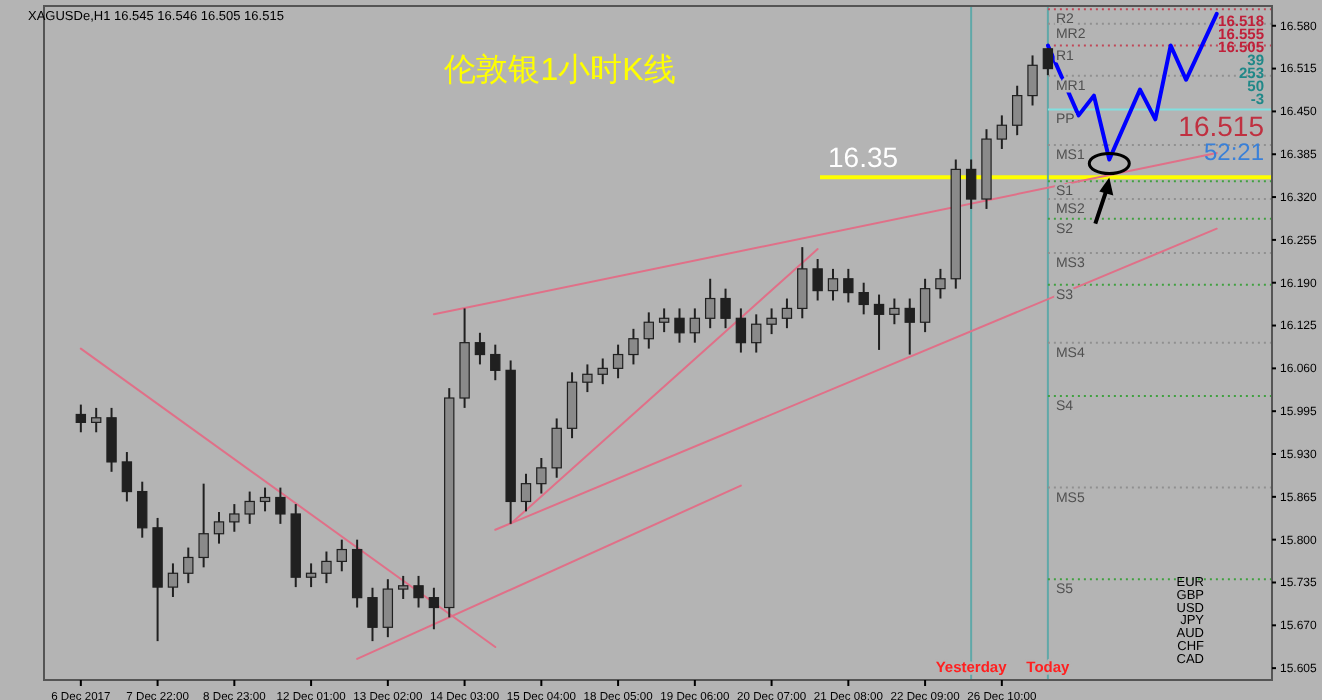 This screenshot has width=1322, height=700. What do you see at coordinates (863, 157) in the screenshot?
I see `ref-line-label: 16.35` at bounding box center [863, 157].